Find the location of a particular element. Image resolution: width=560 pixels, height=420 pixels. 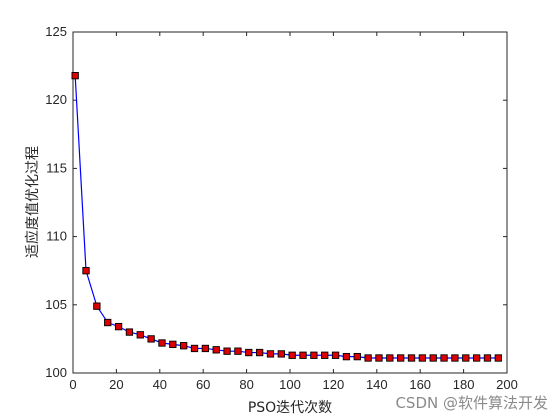

y-tick-label: 105 is located at coordinates (56, 304).